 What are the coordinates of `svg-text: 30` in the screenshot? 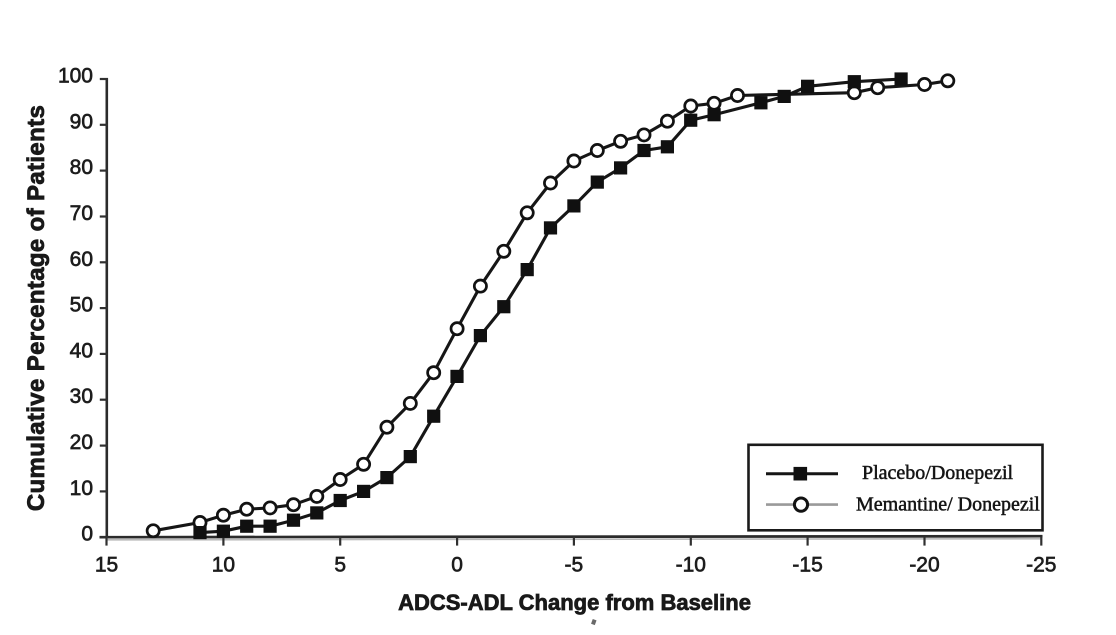 It's located at (81, 396).